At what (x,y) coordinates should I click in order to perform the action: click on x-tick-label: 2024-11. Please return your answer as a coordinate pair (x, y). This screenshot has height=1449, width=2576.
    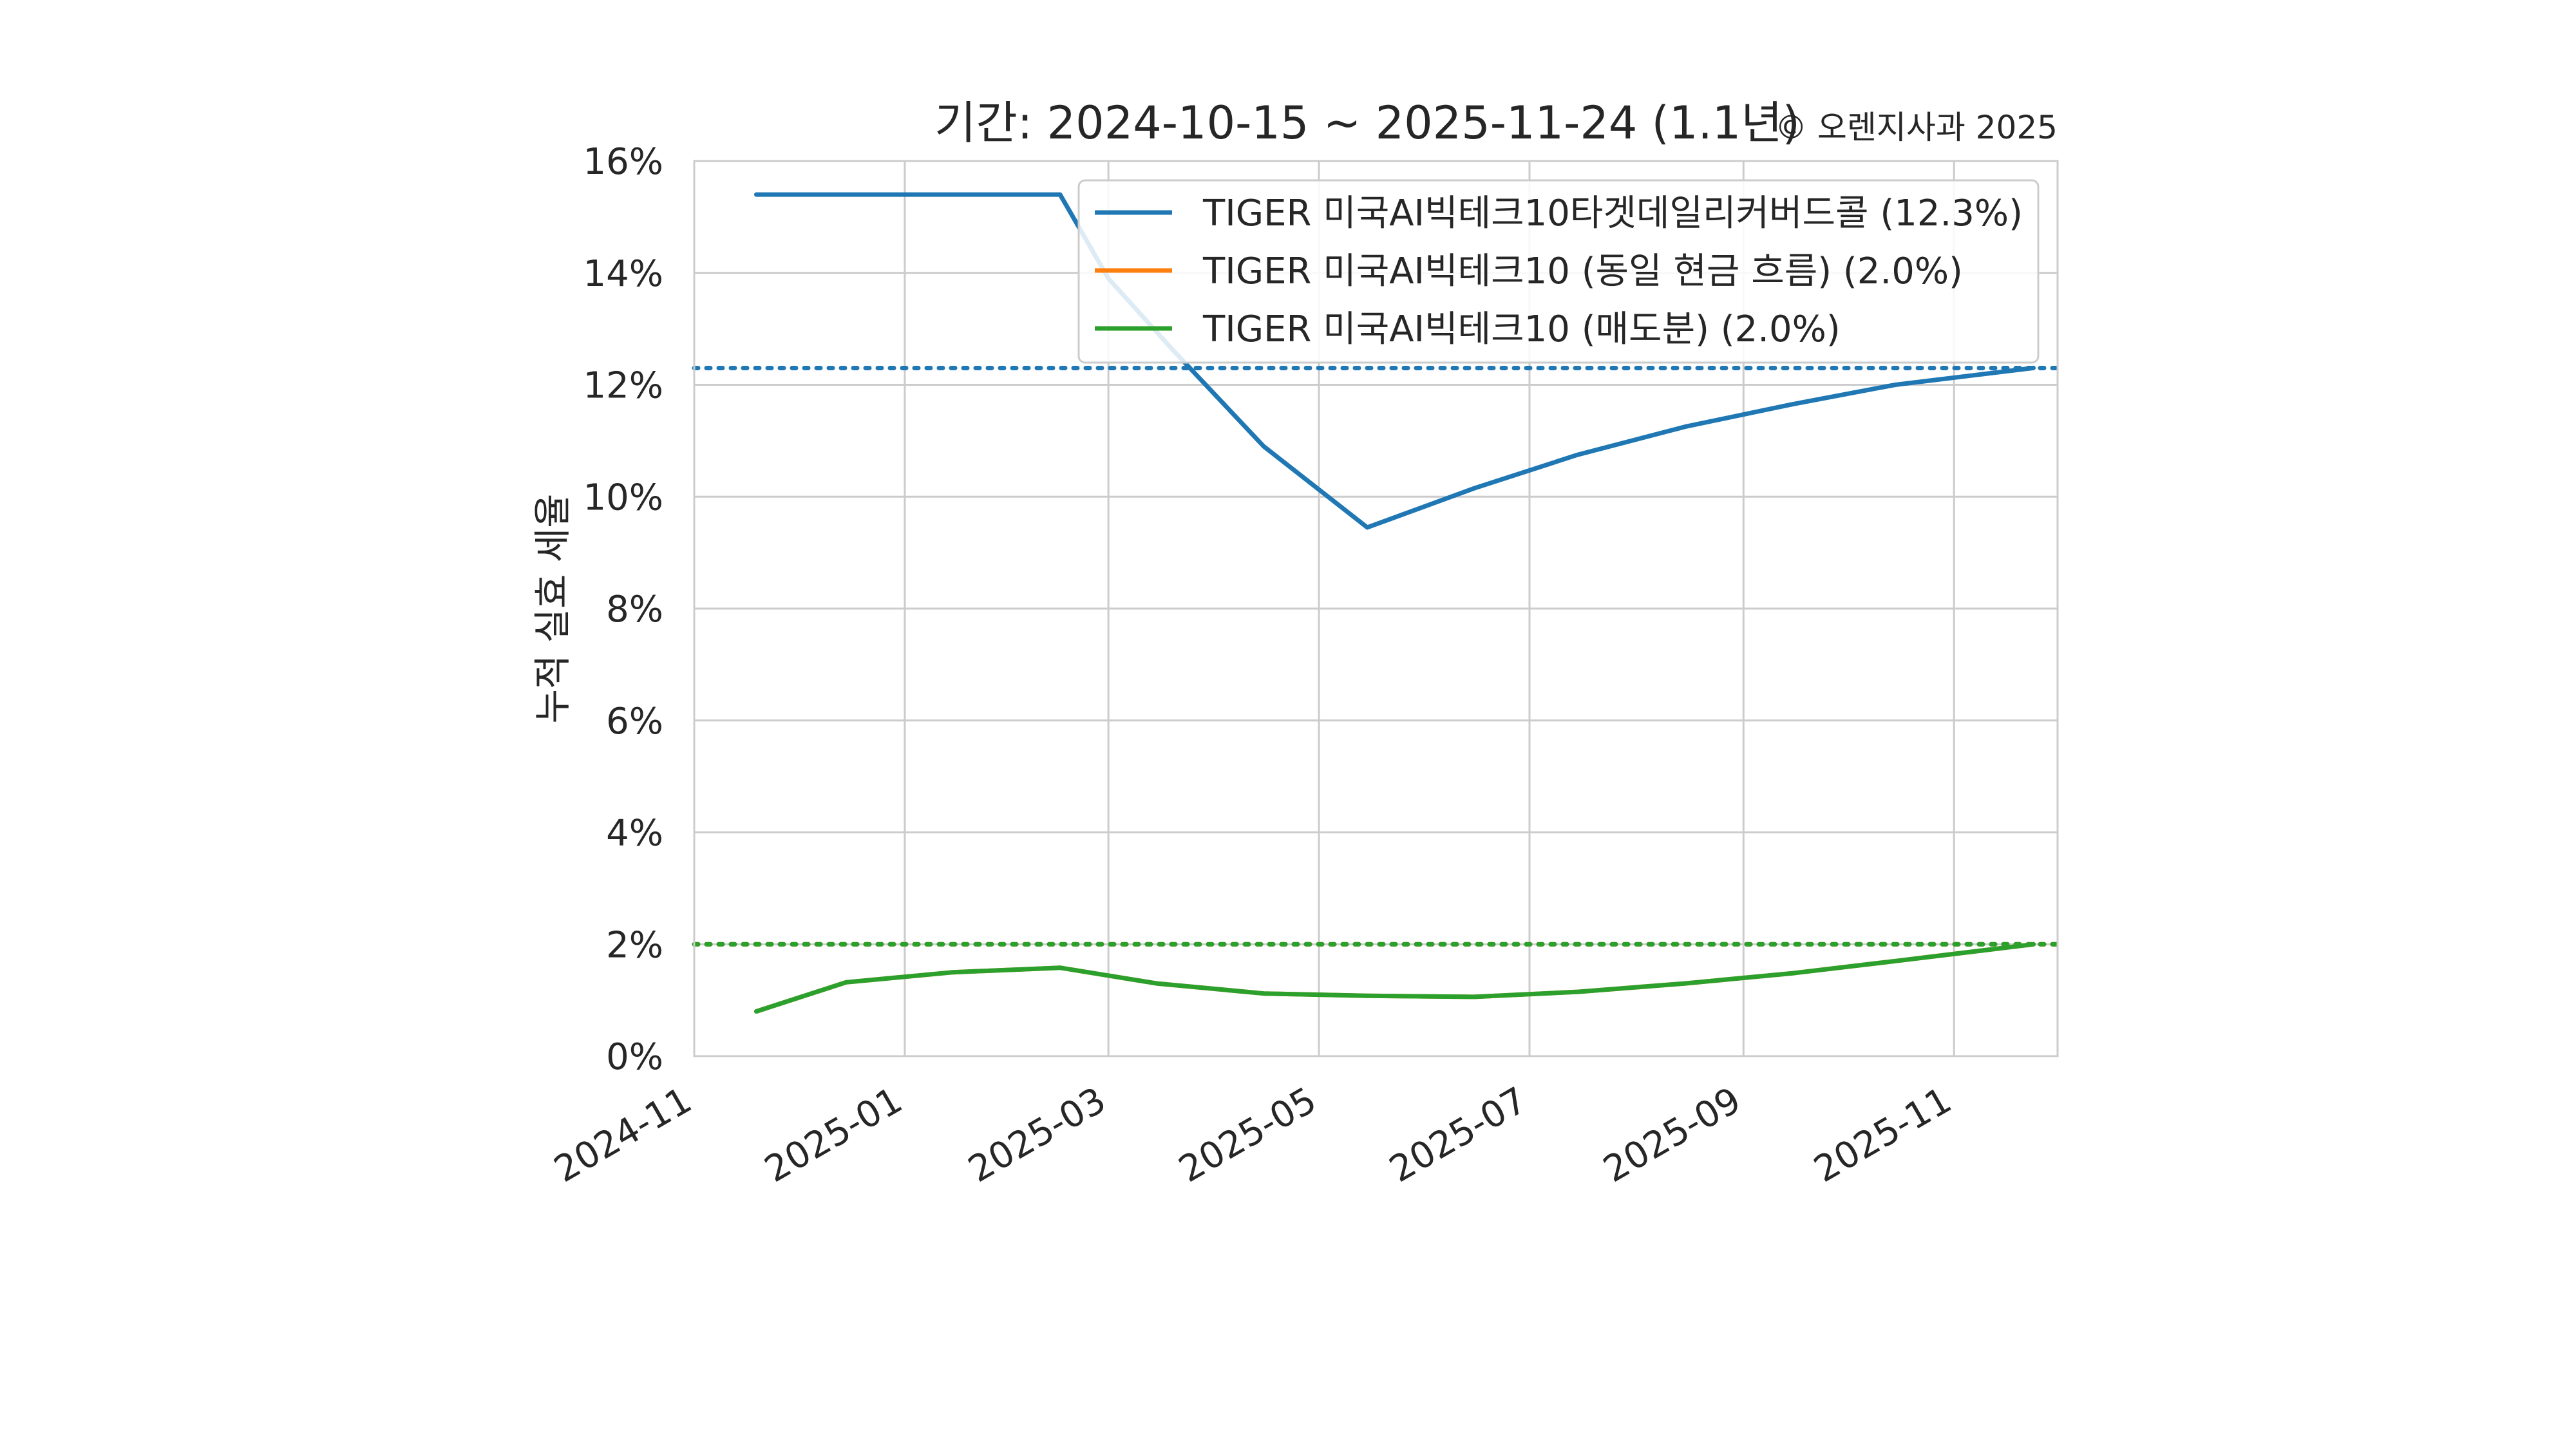
    Looking at the image, I should click on (623, 1135).